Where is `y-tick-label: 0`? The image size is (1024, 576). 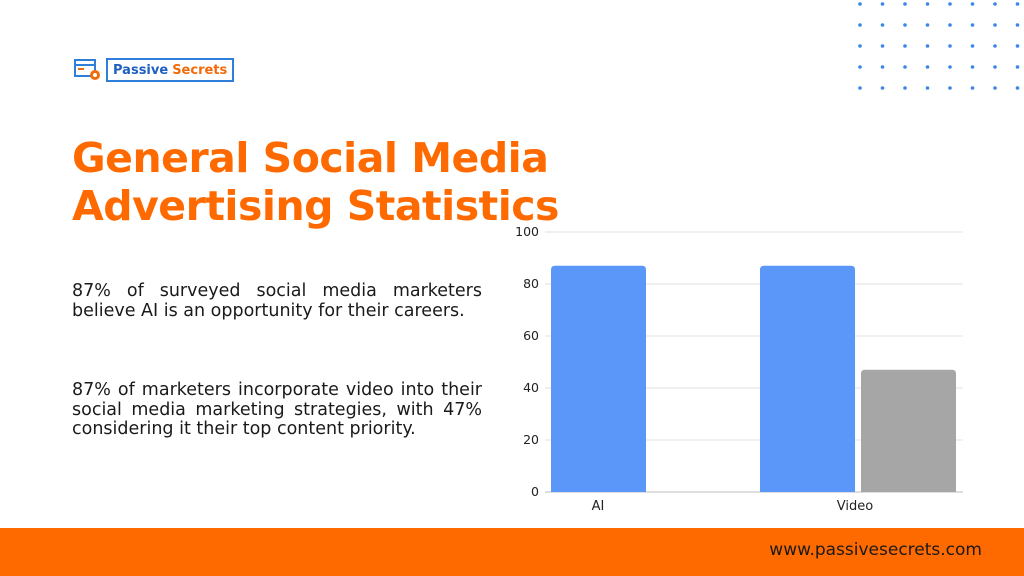 y-tick-label: 0 is located at coordinates (535, 491).